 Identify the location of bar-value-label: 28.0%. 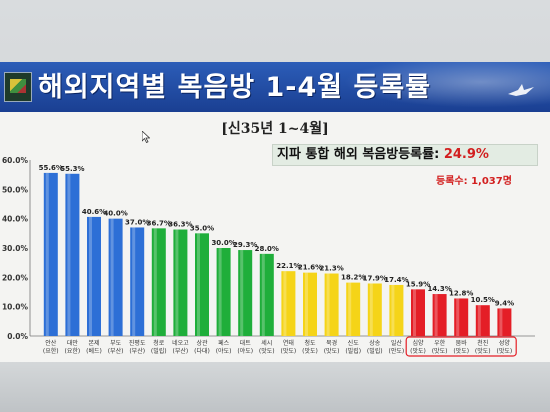
(267, 249).